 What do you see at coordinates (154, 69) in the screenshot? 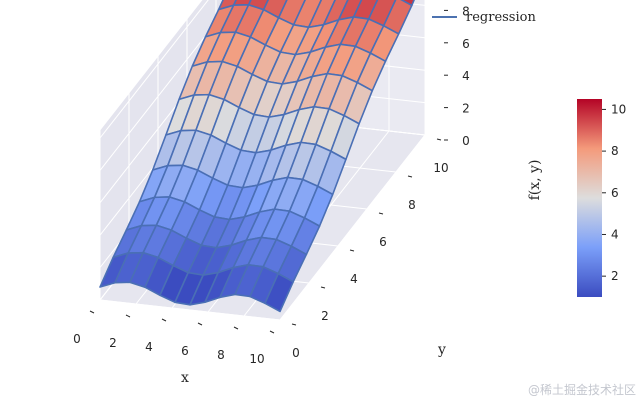
I see `left-grid-z` at bounding box center [154, 69].